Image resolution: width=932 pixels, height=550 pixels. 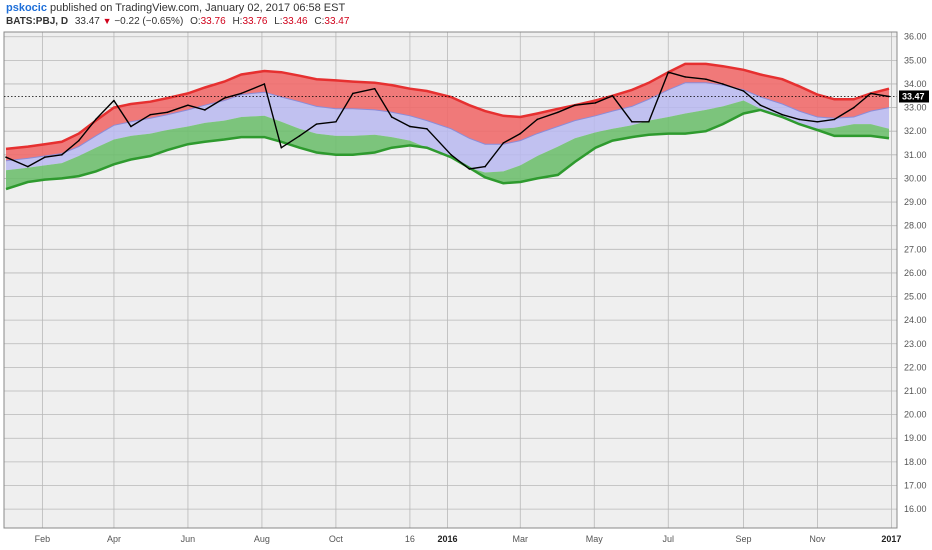 What do you see at coordinates (915, 155) in the screenshot?
I see `y-tick-label: 31.00` at bounding box center [915, 155].